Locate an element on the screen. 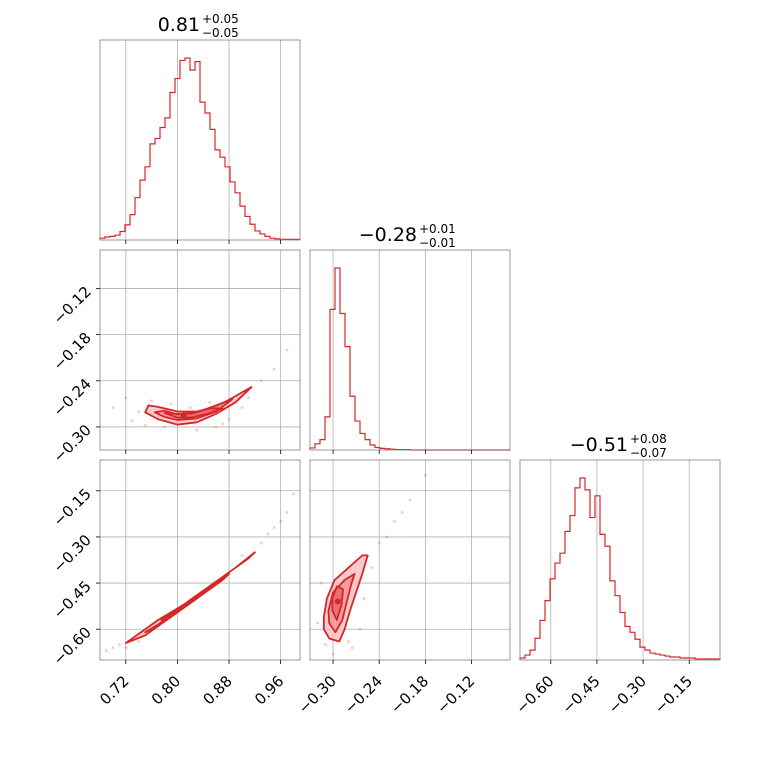  y-tick-label: −0.45 is located at coordinates (72, 599).